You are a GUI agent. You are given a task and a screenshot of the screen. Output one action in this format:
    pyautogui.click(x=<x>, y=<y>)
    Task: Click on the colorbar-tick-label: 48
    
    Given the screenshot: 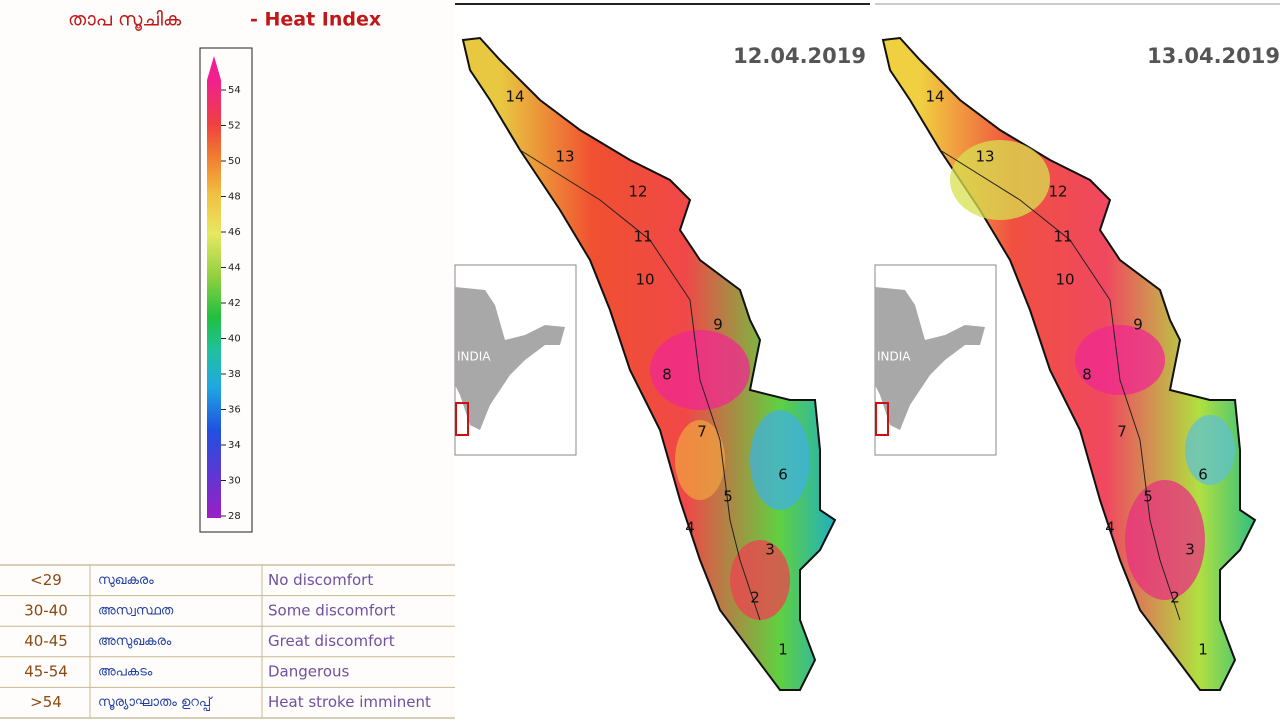 What is the action you would take?
    pyautogui.click(x=234, y=197)
    